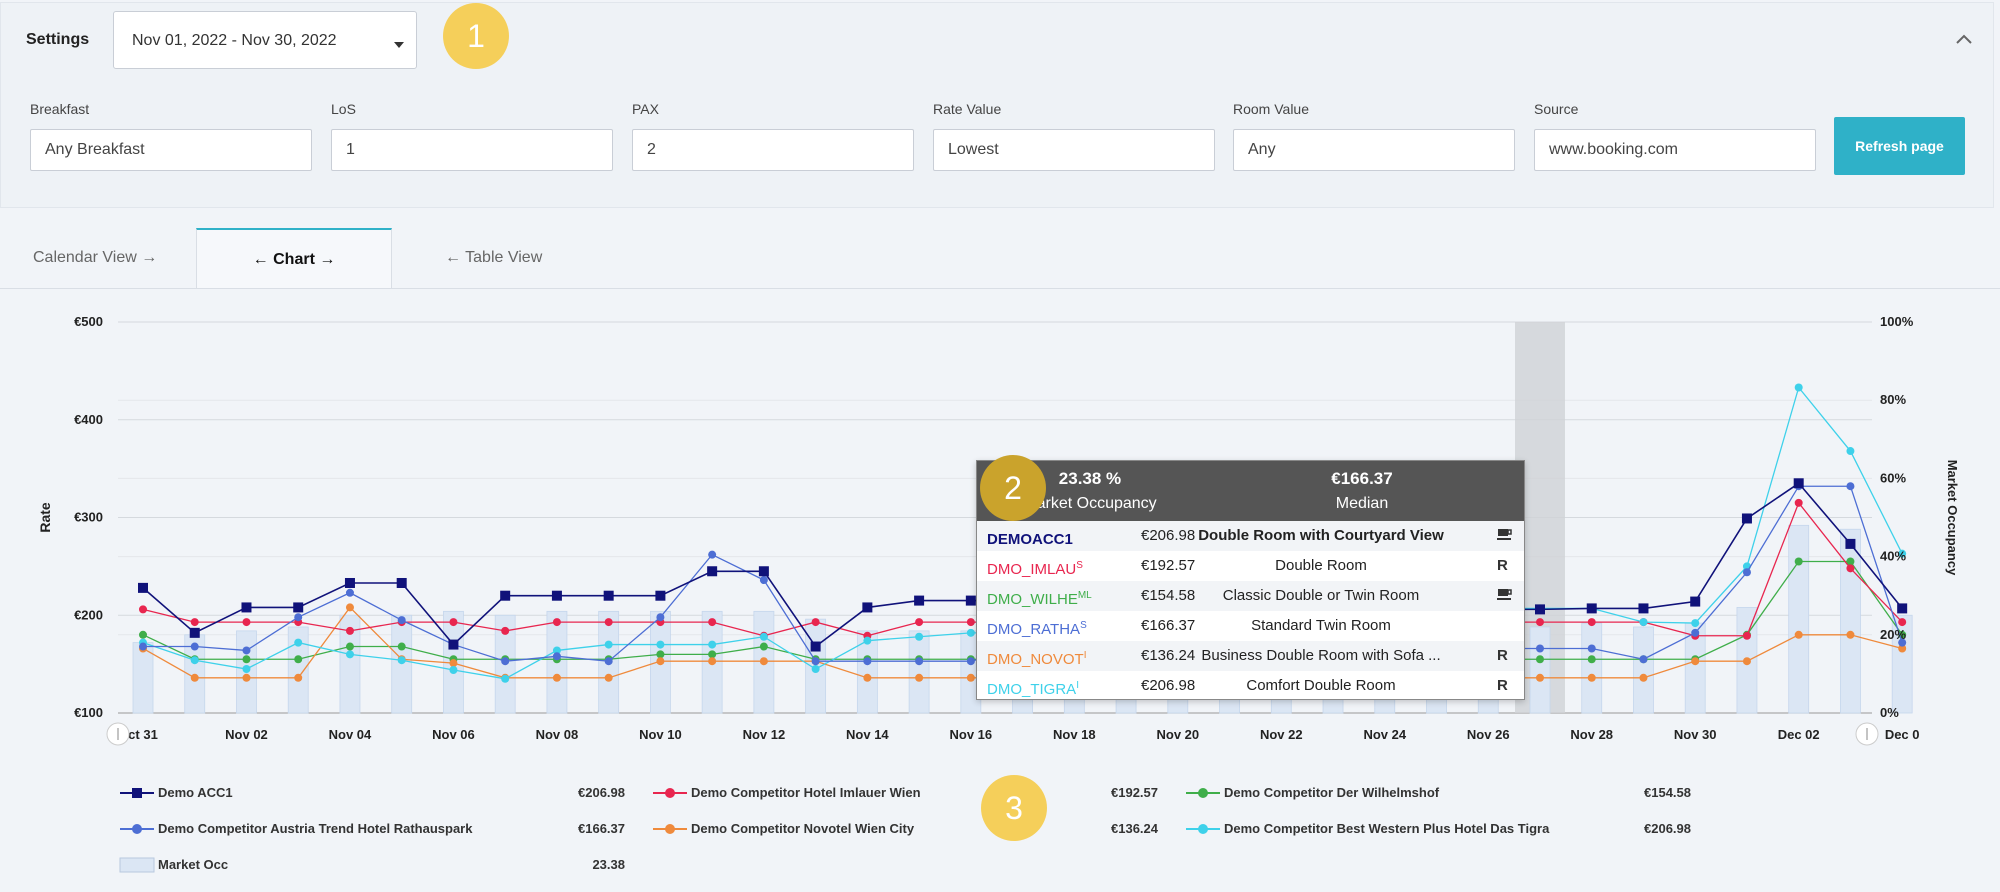 This screenshot has width=2000, height=892. What do you see at coordinates (265, 40) in the screenshot?
I see `date-range-select: Nov 01, 2022 - Nov 30, 2022` at bounding box center [265, 40].